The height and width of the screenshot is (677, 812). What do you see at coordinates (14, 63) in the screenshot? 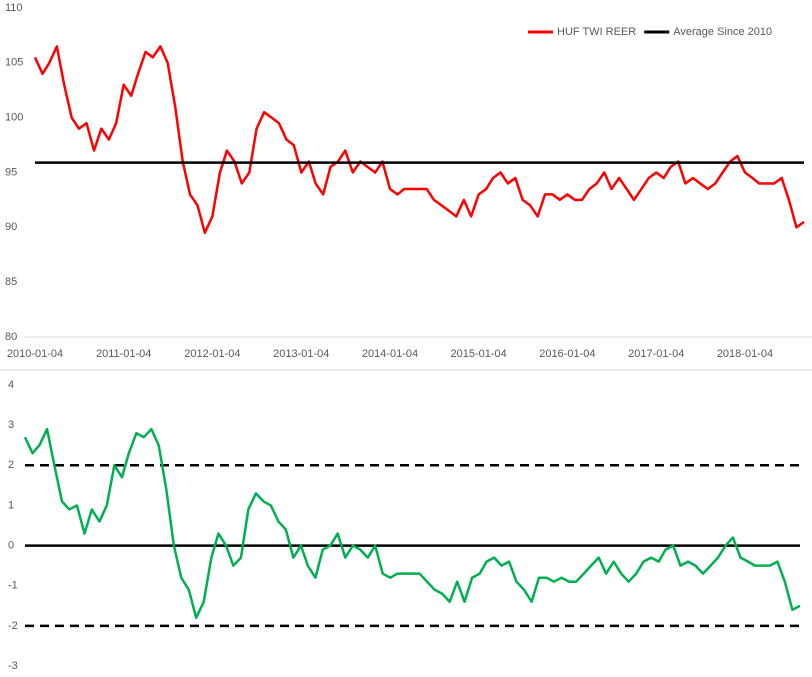
I see `y-tick-label: 105` at bounding box center [14, 63].